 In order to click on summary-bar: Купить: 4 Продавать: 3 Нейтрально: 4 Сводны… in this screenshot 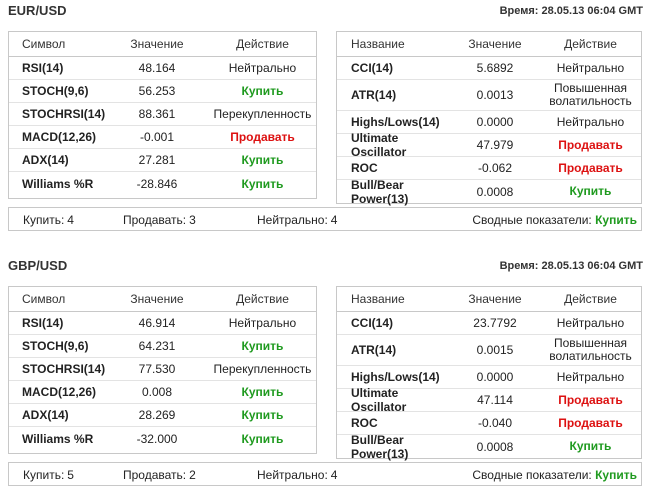, I will do `click(325, 219)`.